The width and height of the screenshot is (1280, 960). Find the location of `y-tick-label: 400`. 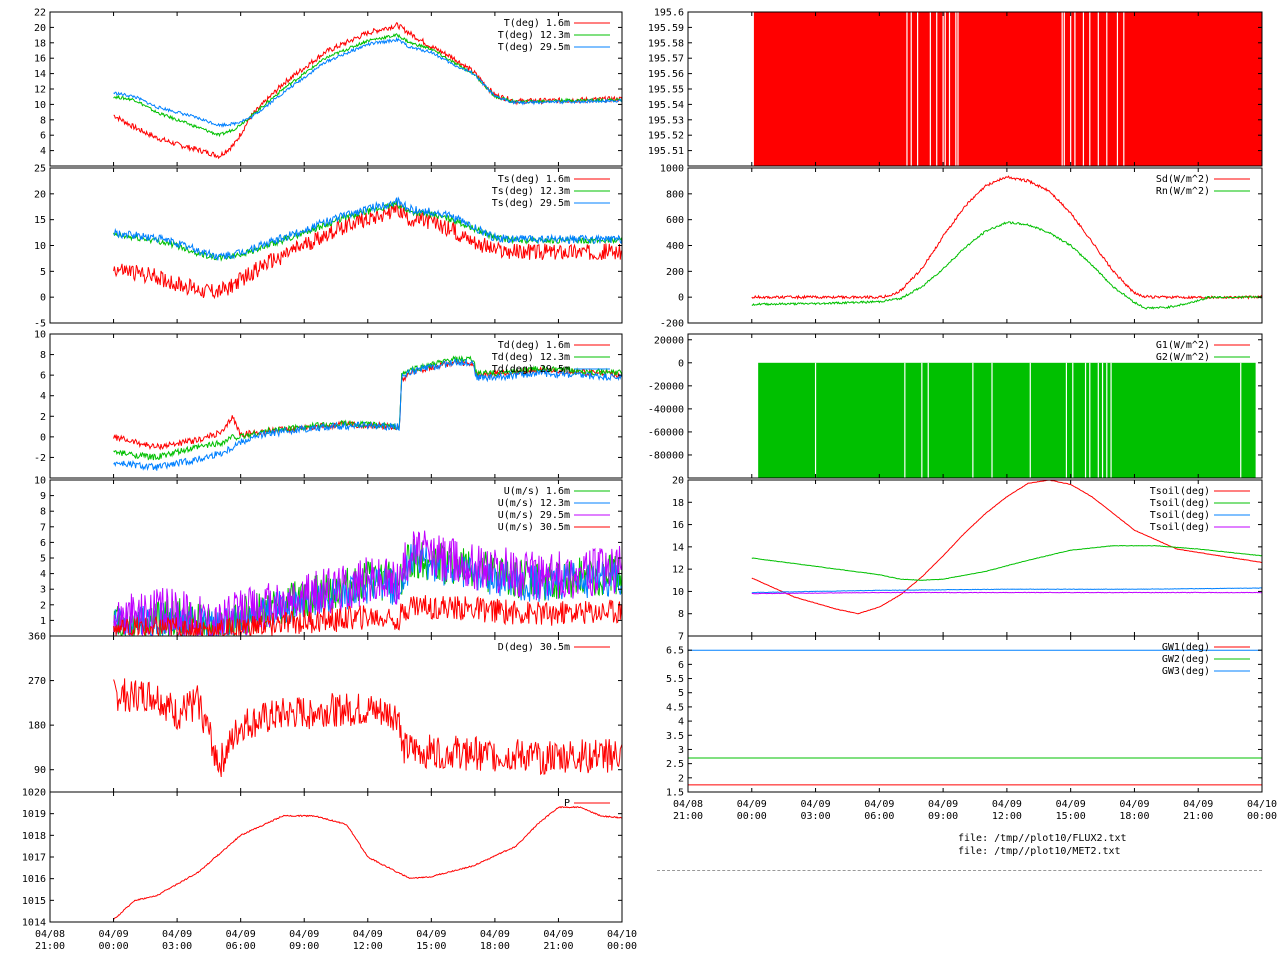

y-tick-label: 400 is located at coordinates (675, 246).